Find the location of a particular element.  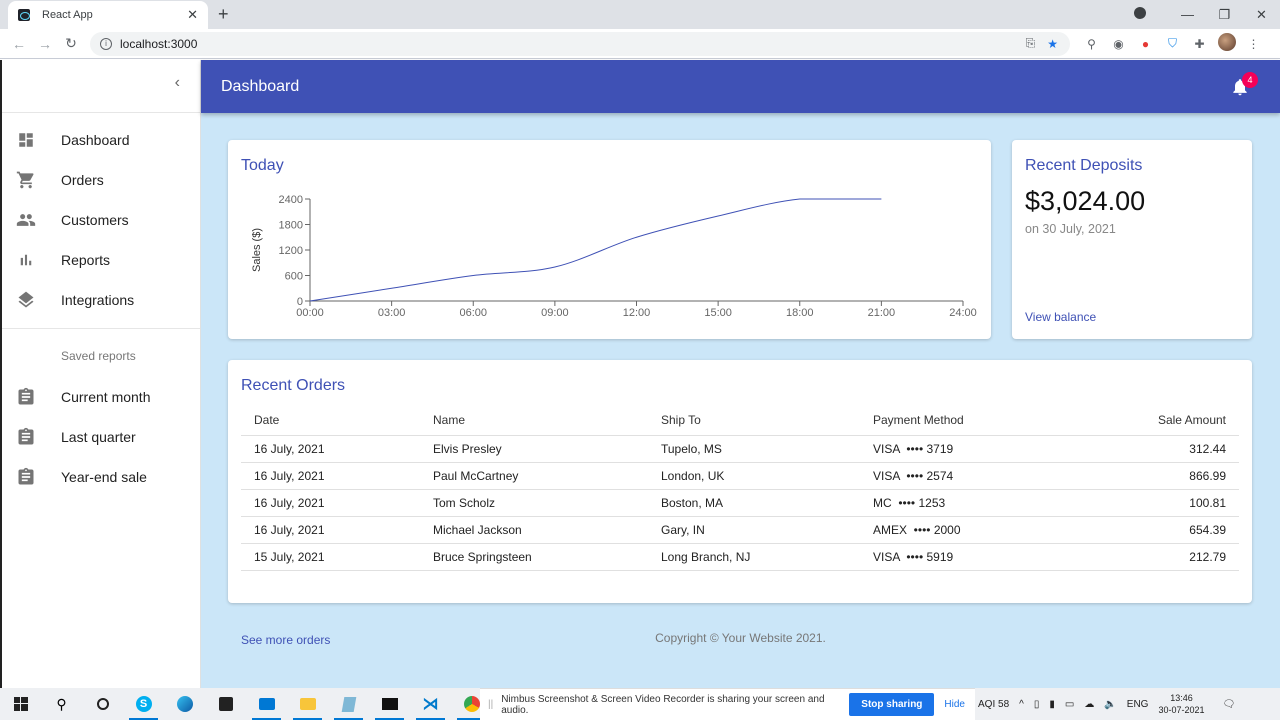

stop-sharing-button: Stop sharing is located at coordinates (892, 704).